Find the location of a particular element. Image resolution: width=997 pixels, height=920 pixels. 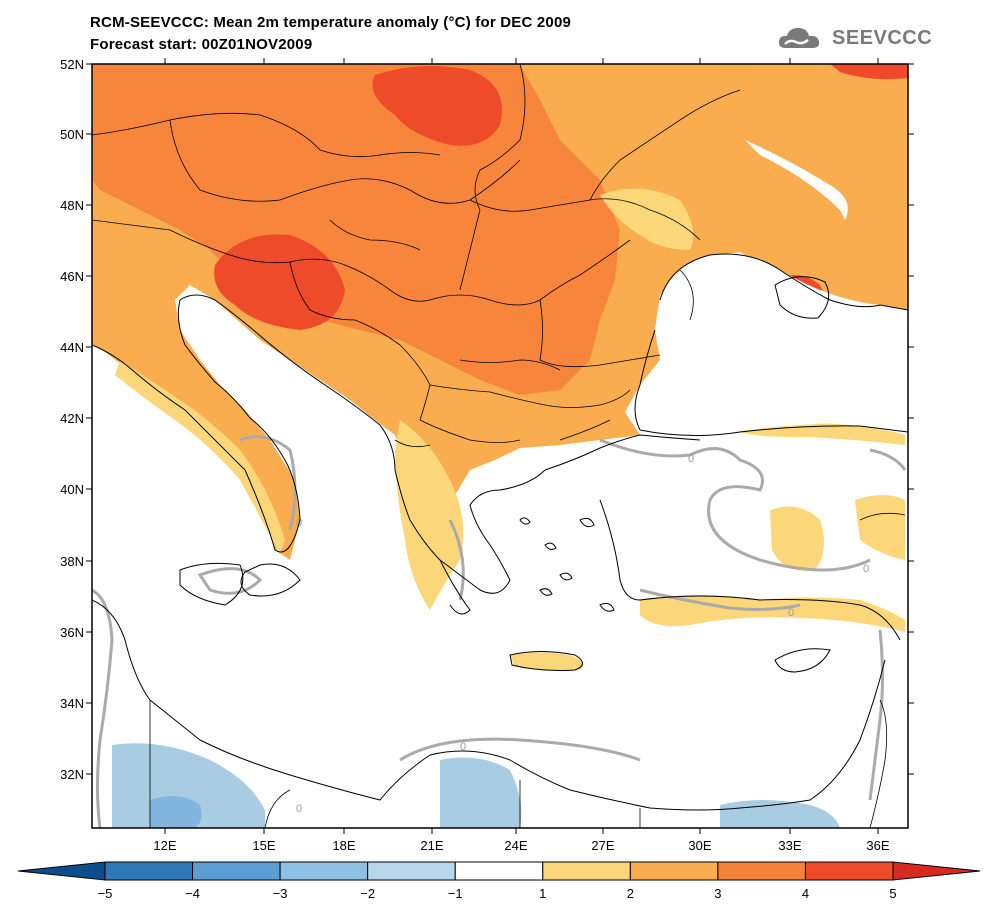

colorbar-label: −3 is located at coordinates (280, 893).